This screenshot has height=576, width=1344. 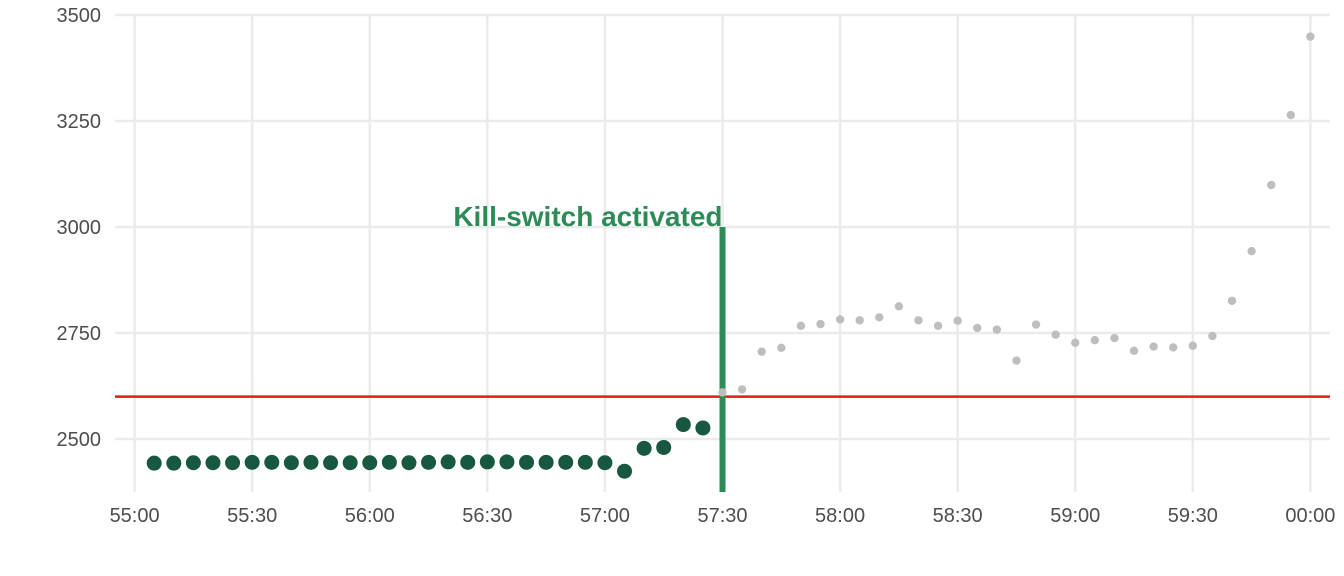 What do you see at coordinates (135, 516) in the screenshot?
I see `x-tick-label: 55:00` at bounding box center [135, 516].